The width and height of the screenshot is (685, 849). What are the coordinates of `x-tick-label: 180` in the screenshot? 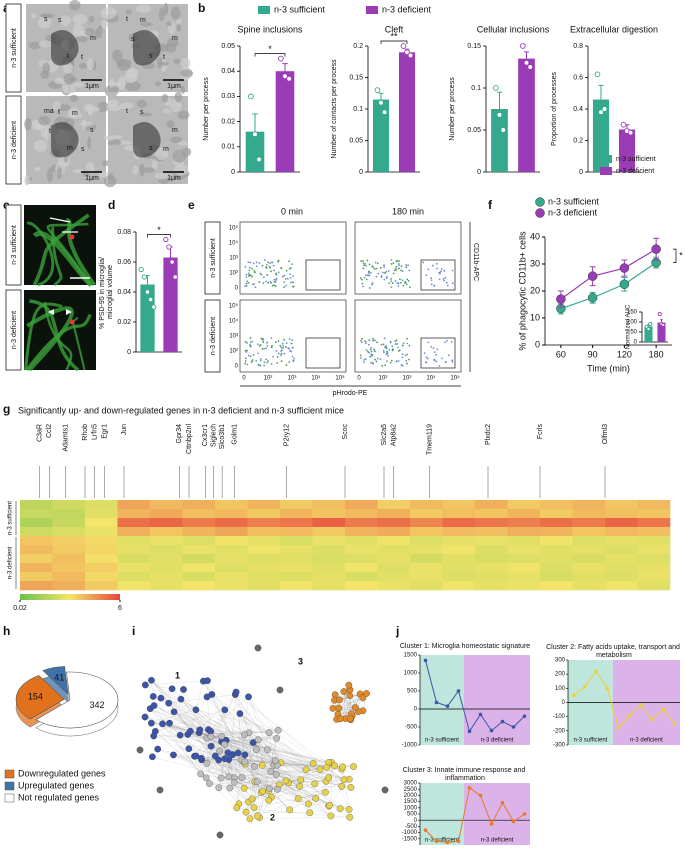 It's located at (656, 354).